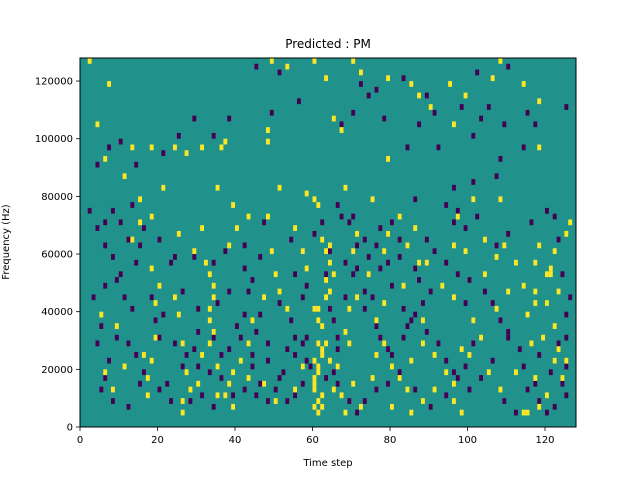 This screenshot has height=480, width=640. Describe the element at coordinates (467, 440) in the screenshot. I see `x-tick-label: 100` at that location.